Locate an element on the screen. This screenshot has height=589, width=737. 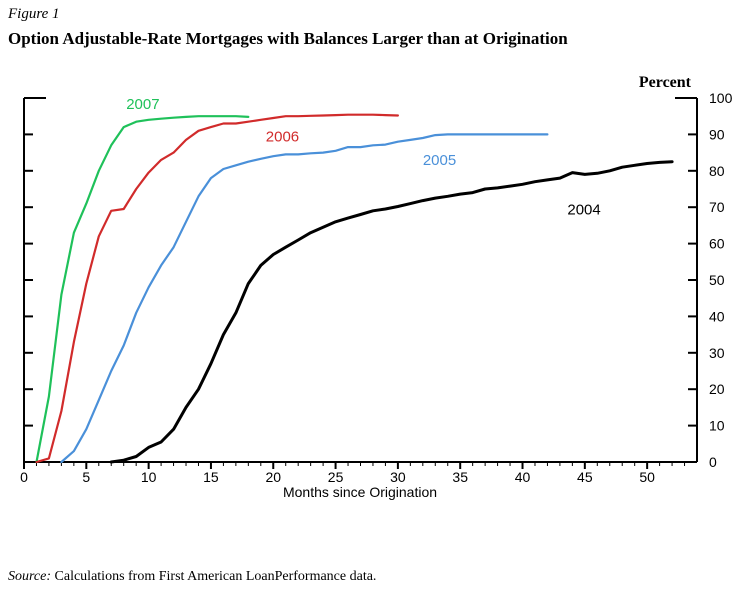
x-tick-label: 15 is located at coordinates (211, 477).